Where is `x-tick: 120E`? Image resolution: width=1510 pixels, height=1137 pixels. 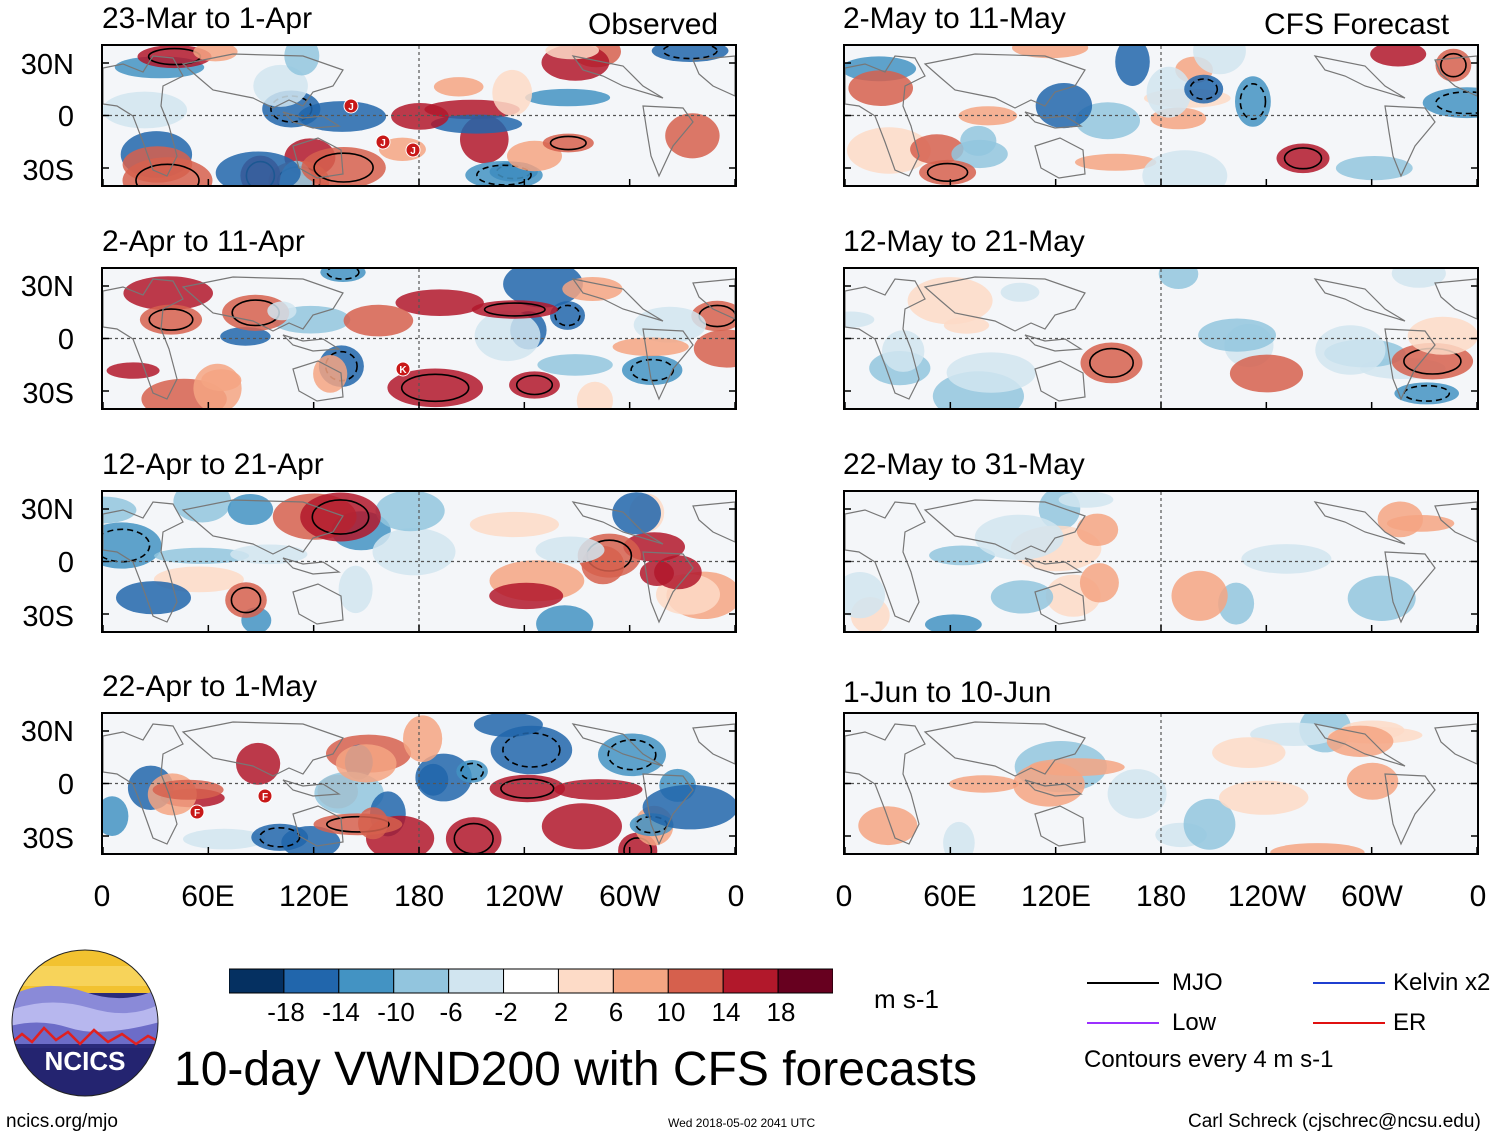 x-tick: 120E is located at coordinates (1056, 896).